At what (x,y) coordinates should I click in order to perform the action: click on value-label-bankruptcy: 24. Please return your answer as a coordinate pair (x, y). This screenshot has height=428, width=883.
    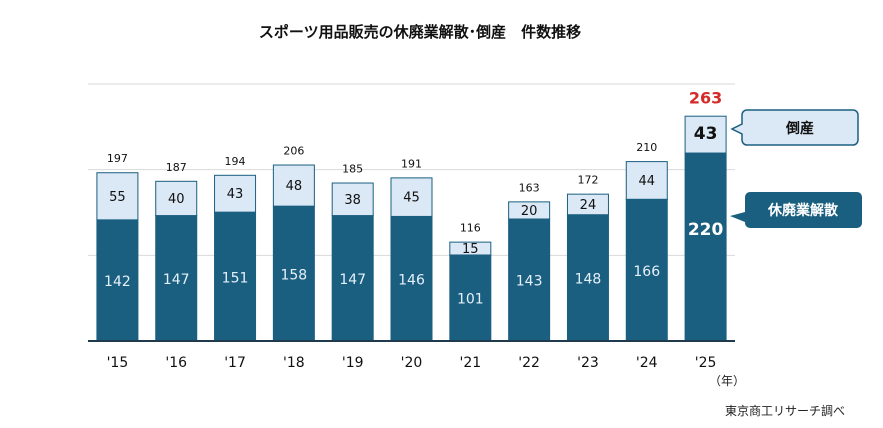
    Looking at the image, I should click on (588, 205).